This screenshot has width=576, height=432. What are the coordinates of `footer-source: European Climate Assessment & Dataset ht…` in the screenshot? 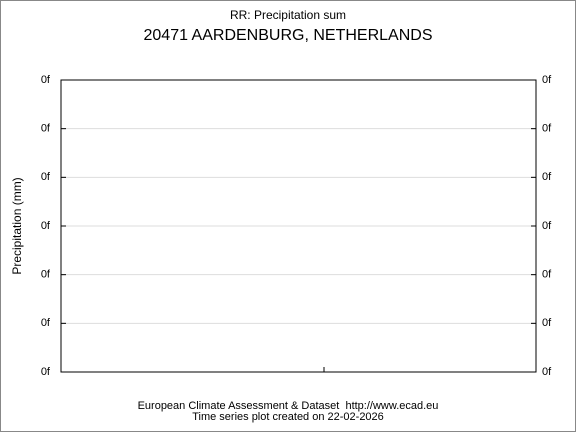 It's located at (288, 406).